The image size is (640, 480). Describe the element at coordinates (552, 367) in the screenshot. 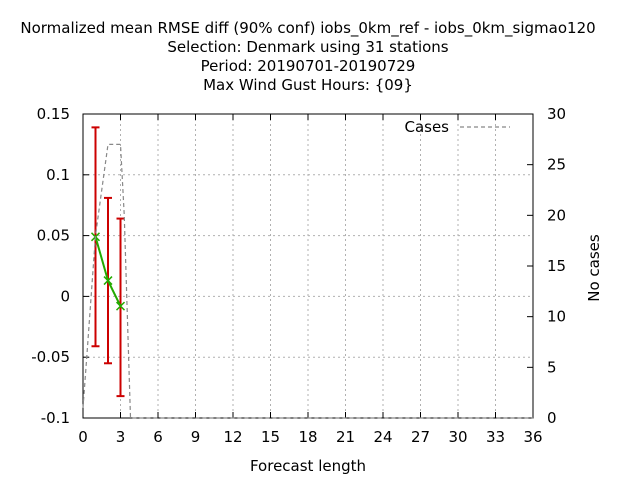

I see `y2-tick-label: 5` at that location.